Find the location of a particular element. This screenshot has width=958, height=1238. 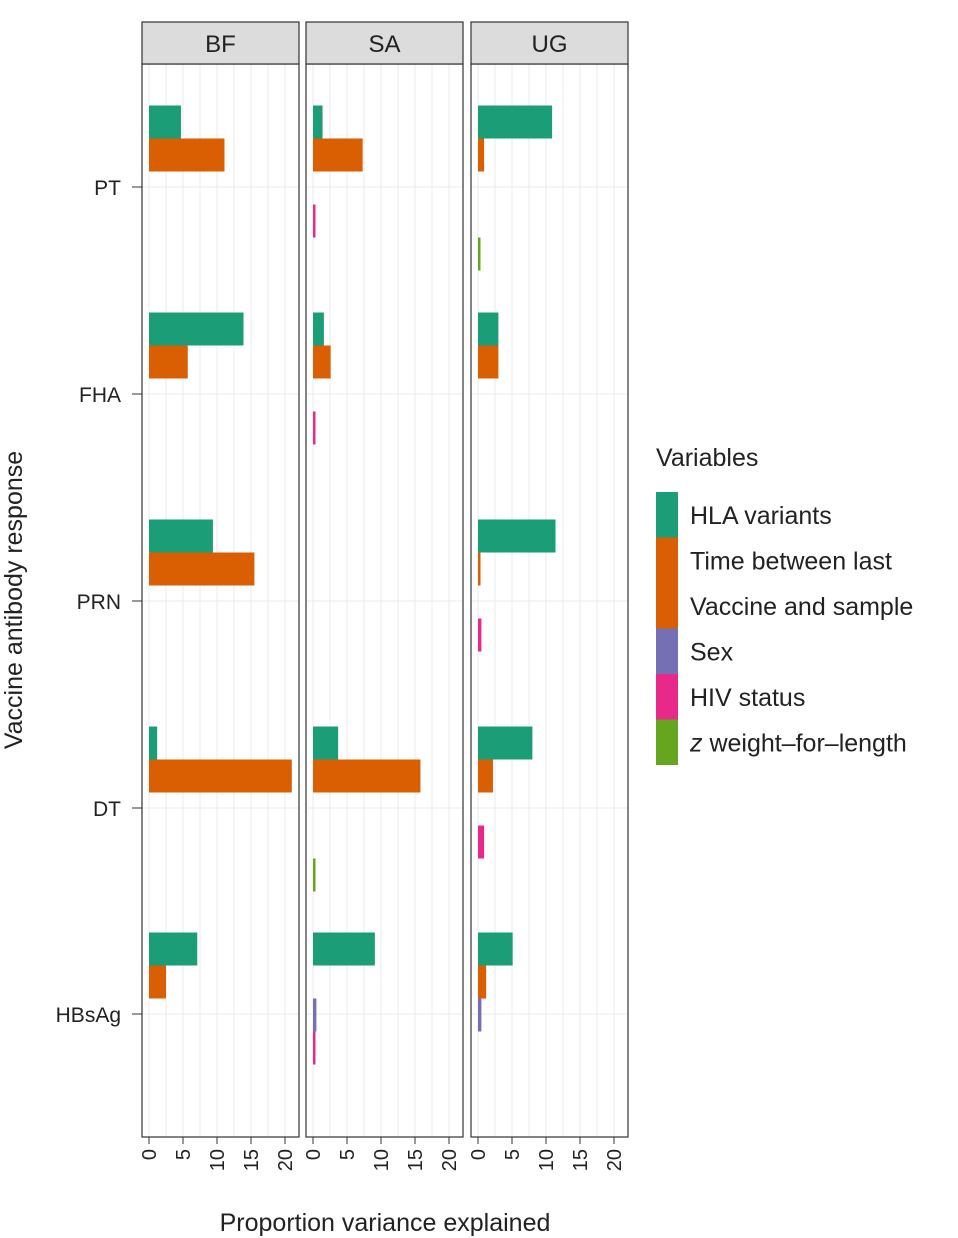

y-axis-title: Vaccine antibody response is located at coordinates (14, 600).